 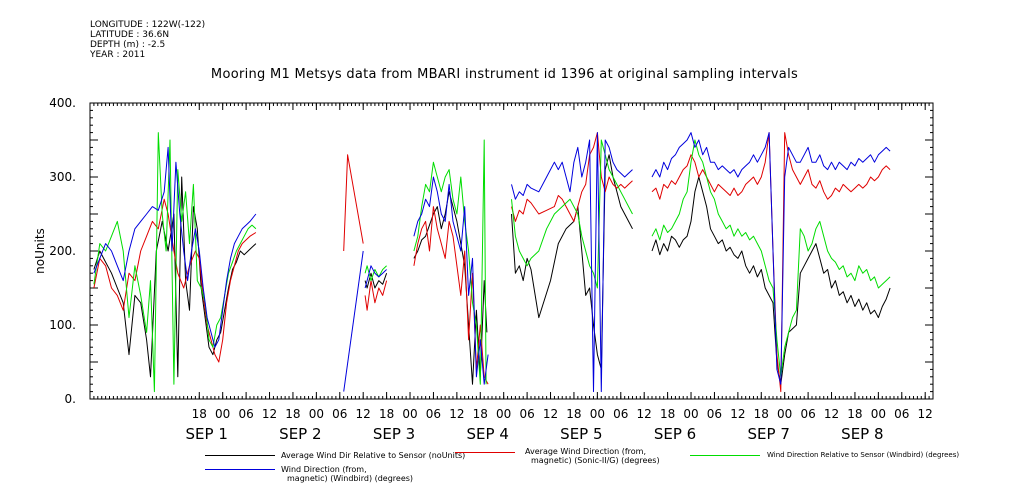 What do you see at coordinates (595, 460) in the screenshot?
I see `legend-label-line2: magnetic) (Sonic-II/G) (degrees)` at bounding box center [595, 460].